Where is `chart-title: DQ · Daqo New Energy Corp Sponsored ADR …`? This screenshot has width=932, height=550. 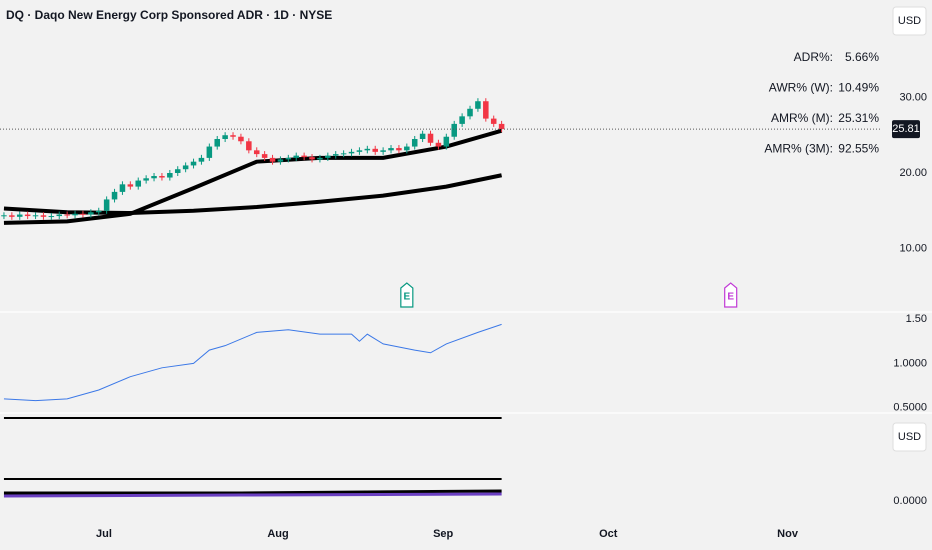
chart-title: DQ · Daqo New Energy Corp Sponsored ADR … is located at coordinates (169, 15).